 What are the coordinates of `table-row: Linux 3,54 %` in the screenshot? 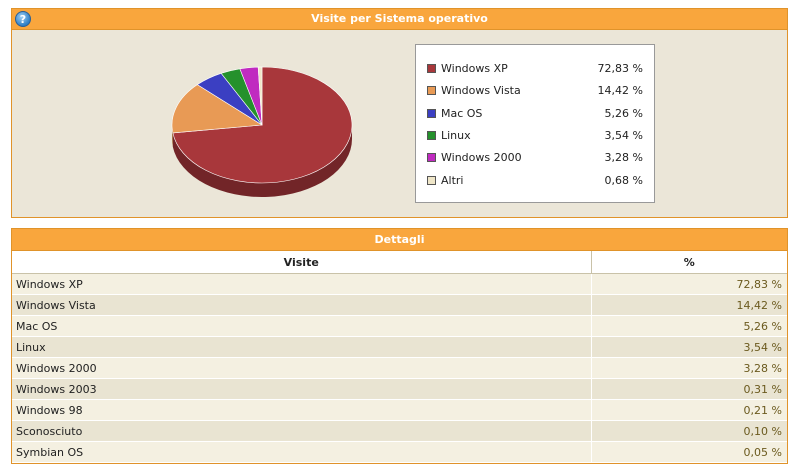 It's located at (399, 347).